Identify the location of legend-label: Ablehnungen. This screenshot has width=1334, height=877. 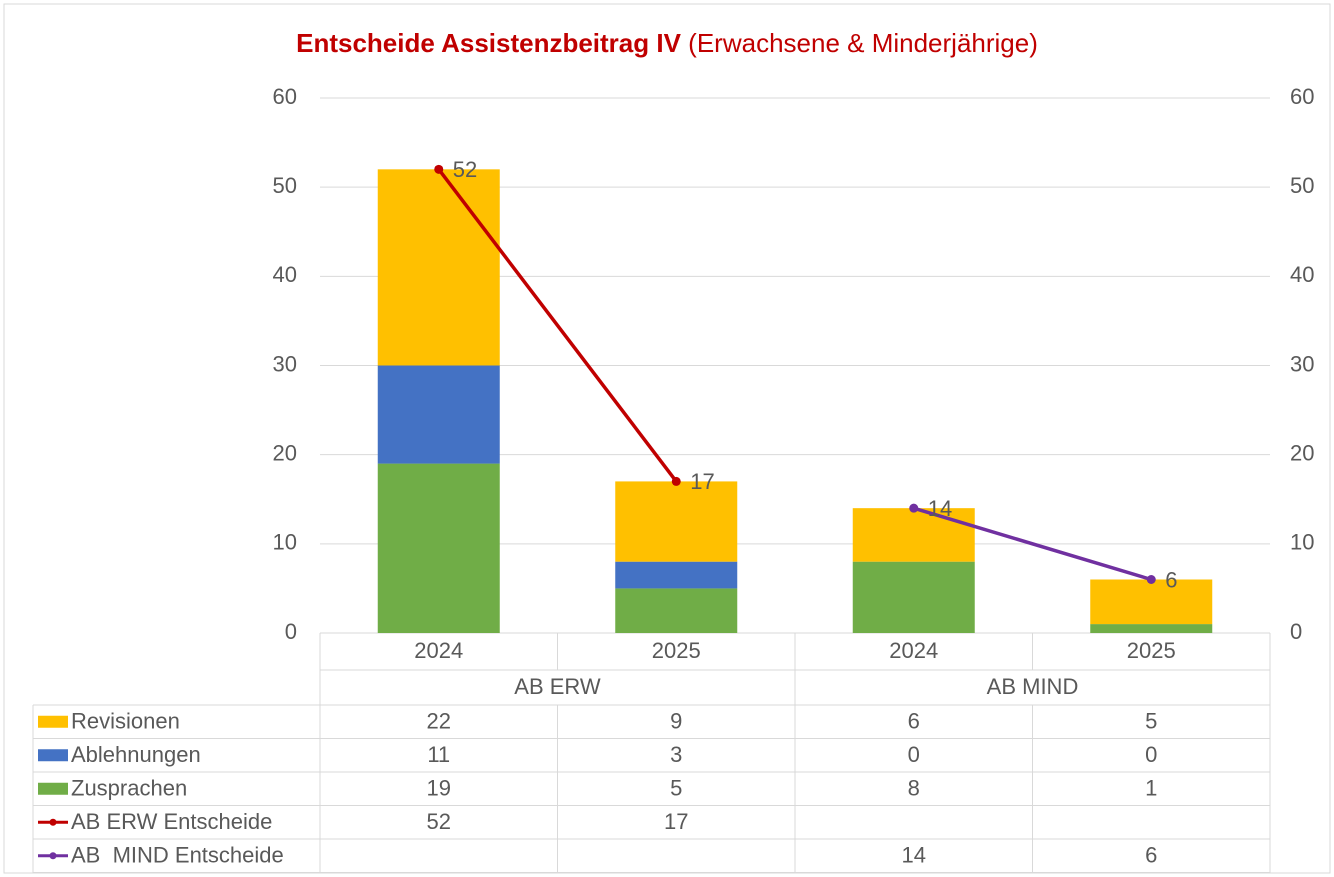
(136, 754).